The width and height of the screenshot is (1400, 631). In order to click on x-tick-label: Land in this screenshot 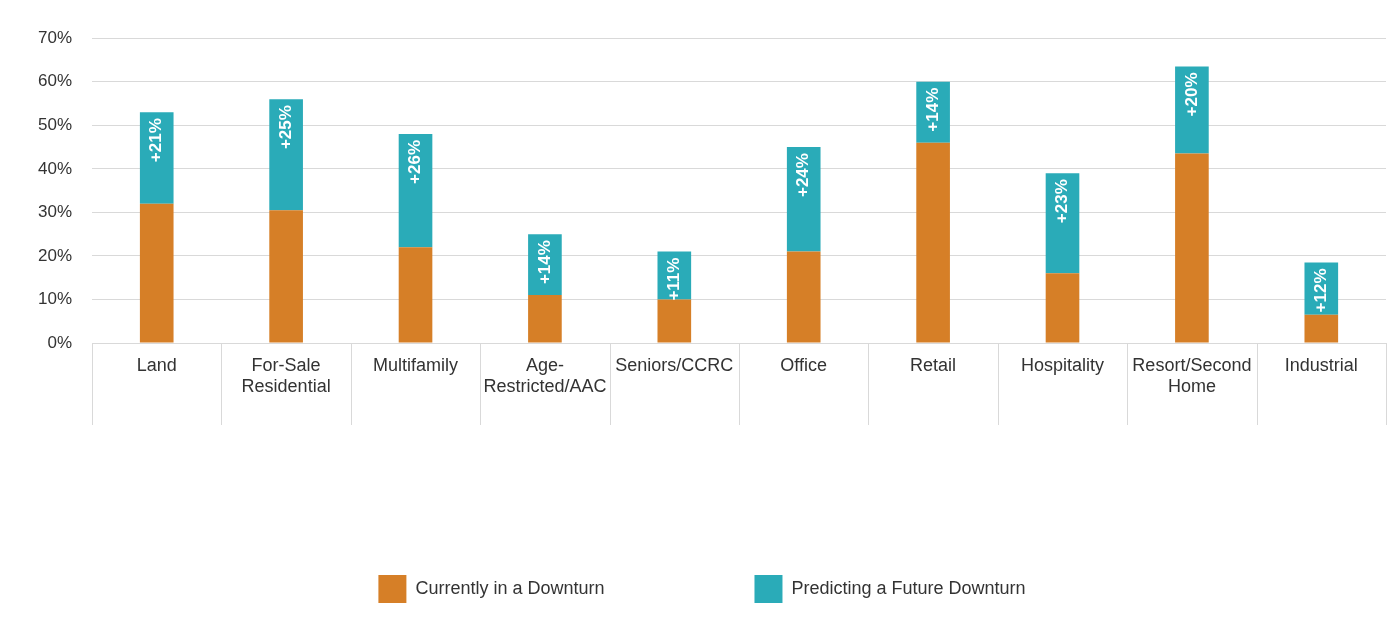, I will do `click(156, 364)`.